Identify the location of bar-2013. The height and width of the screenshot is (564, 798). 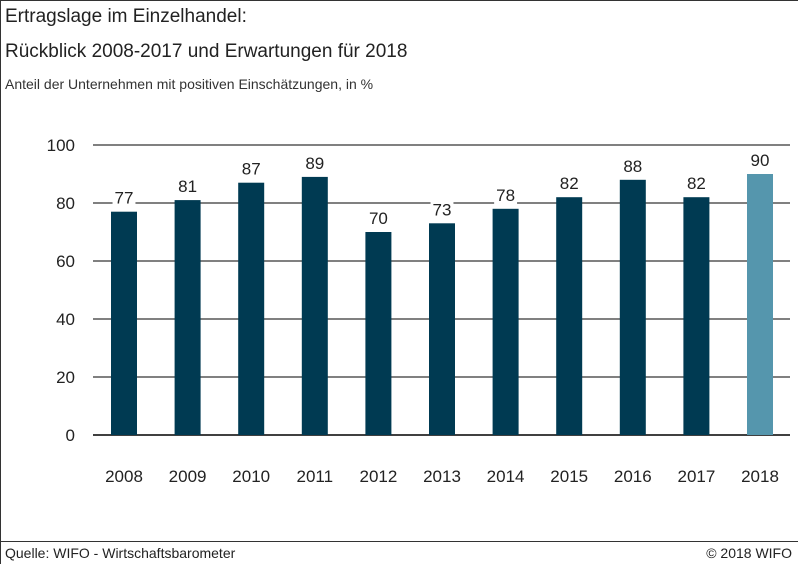
(442, 329).